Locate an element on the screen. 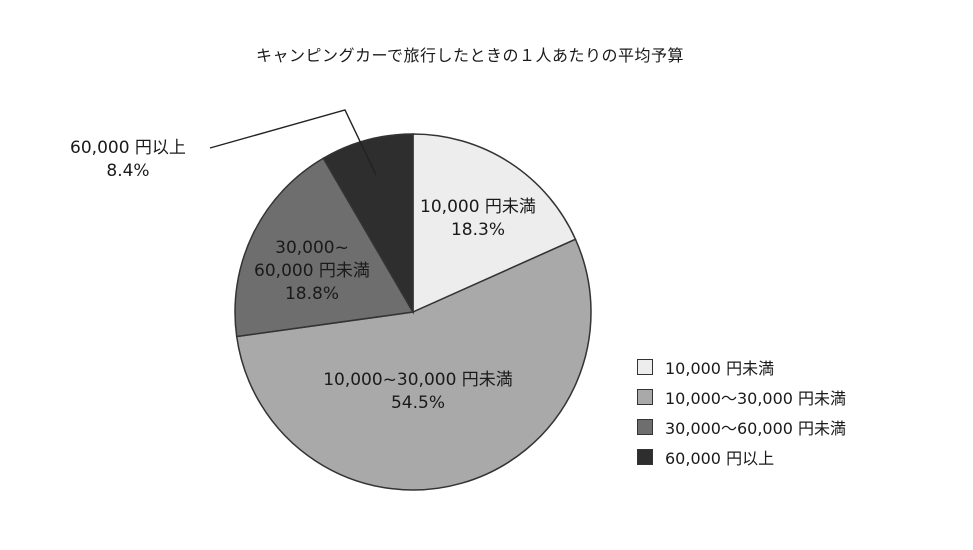 This screenshot has width=973, height=550. slice-label-line: 18.3% is located at coordinates (478, 230).